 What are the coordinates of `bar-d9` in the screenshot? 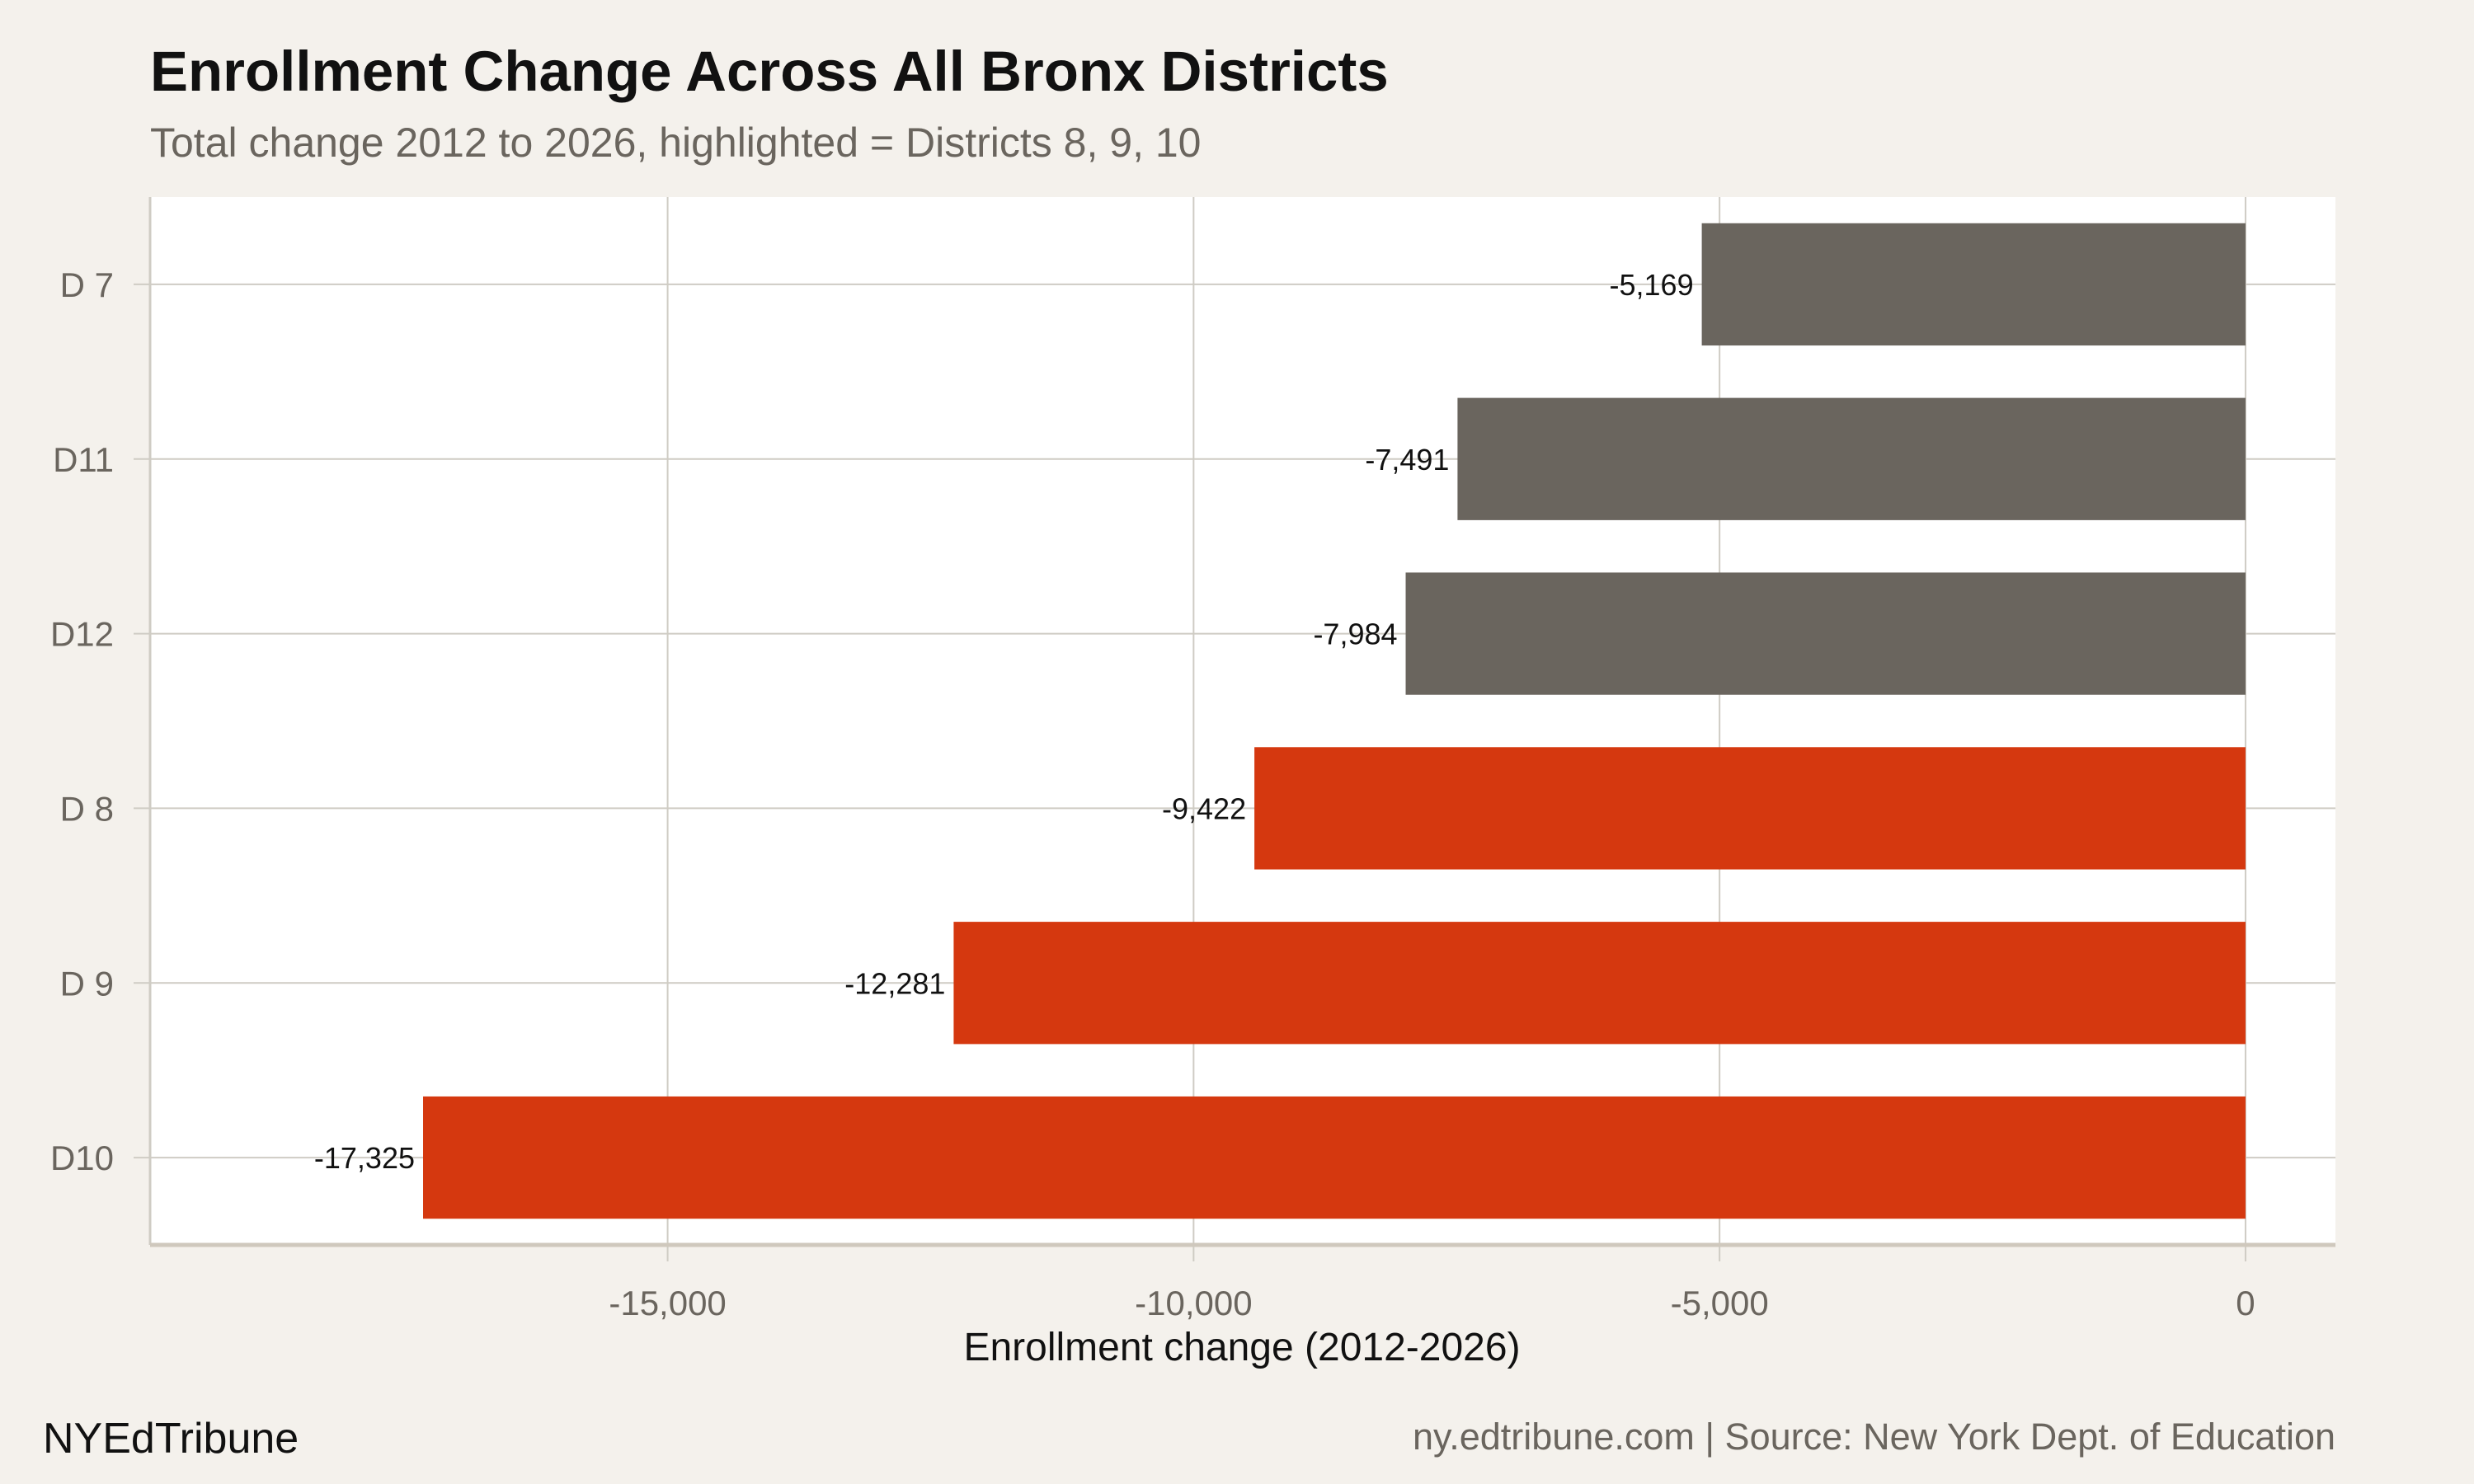 It's located at (1599, 983).